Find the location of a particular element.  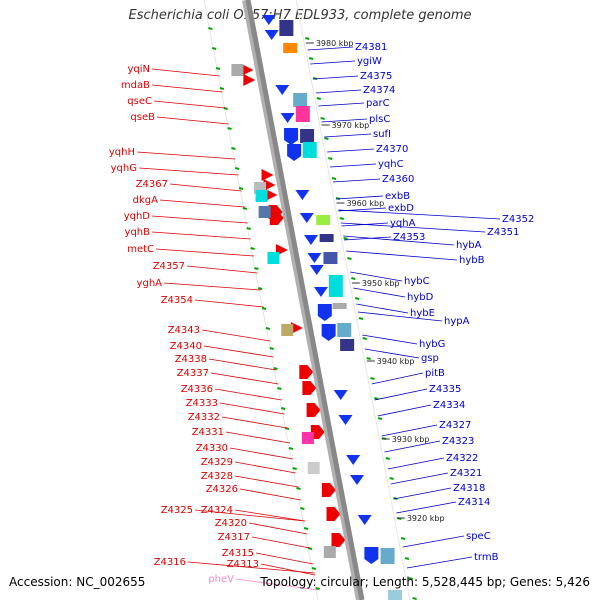

gene-label-right: parC is located at coordinates (378, 103).